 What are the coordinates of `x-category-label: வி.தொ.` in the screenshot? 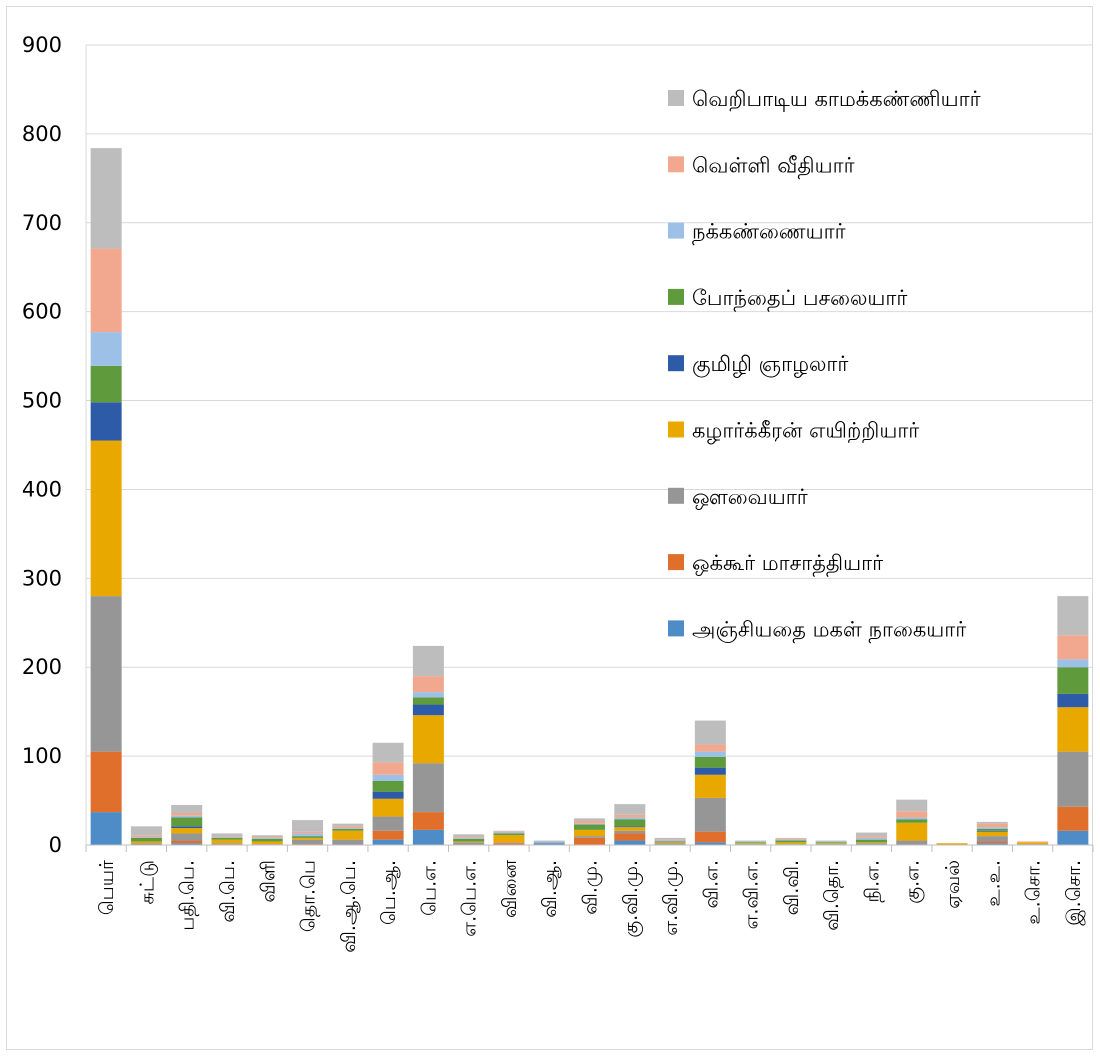 It's located at (832, 895).